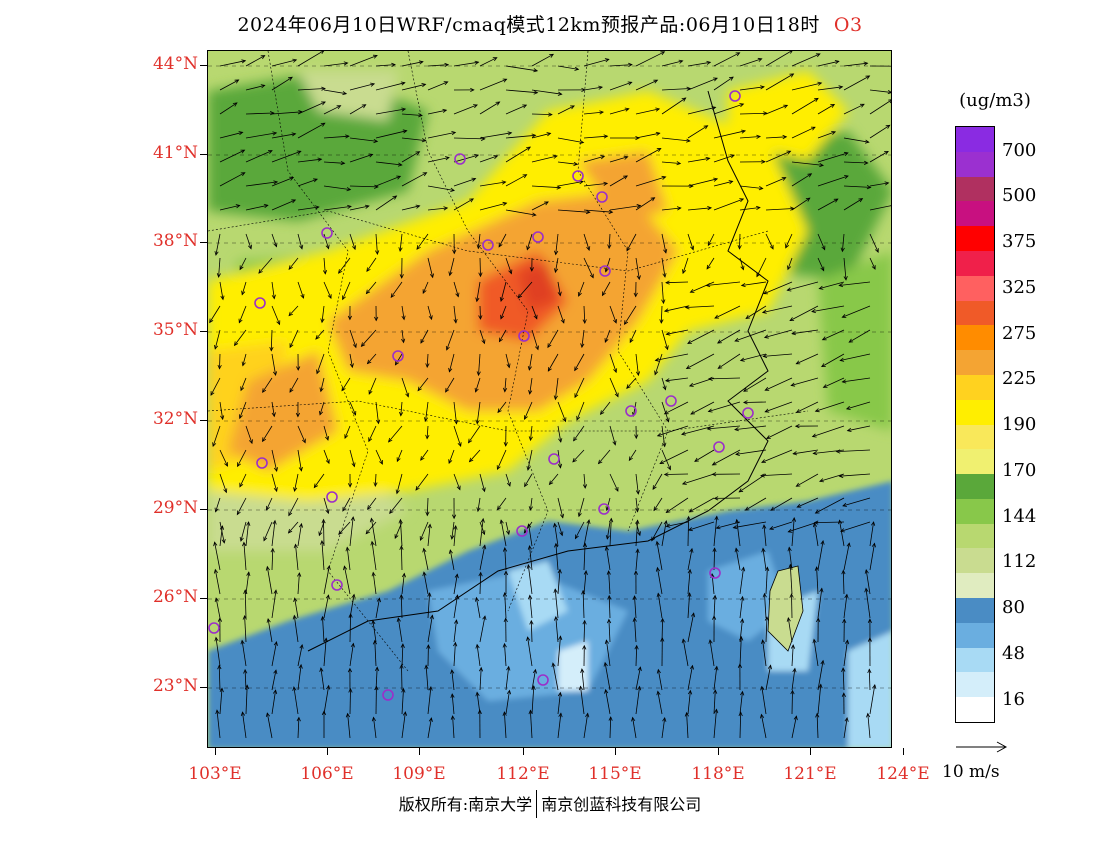  What do you see at coordinates (175, 241) in the screenshot?
I see `lat-label: 38°N` at bounding box center [175, 241].